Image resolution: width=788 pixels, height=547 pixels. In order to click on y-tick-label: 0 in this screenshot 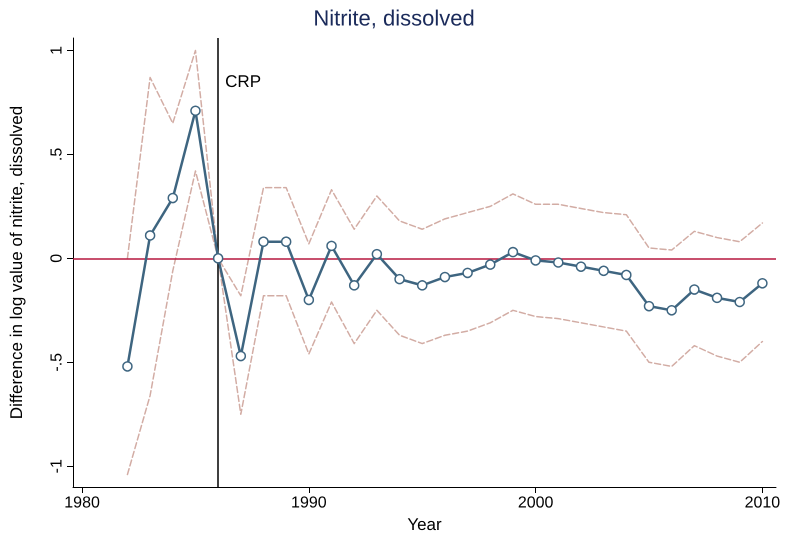, I will do `click(57, 258)`.